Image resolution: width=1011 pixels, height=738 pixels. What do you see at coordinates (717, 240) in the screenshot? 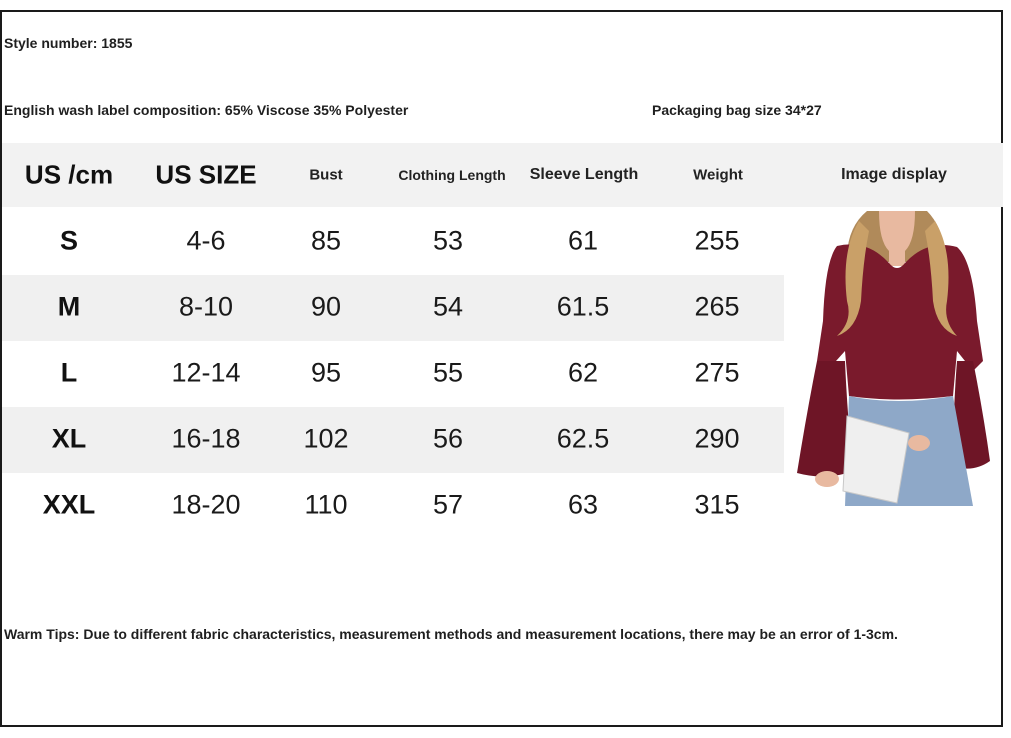
I see `weight-s: 255` at bounding box center [717, 240].